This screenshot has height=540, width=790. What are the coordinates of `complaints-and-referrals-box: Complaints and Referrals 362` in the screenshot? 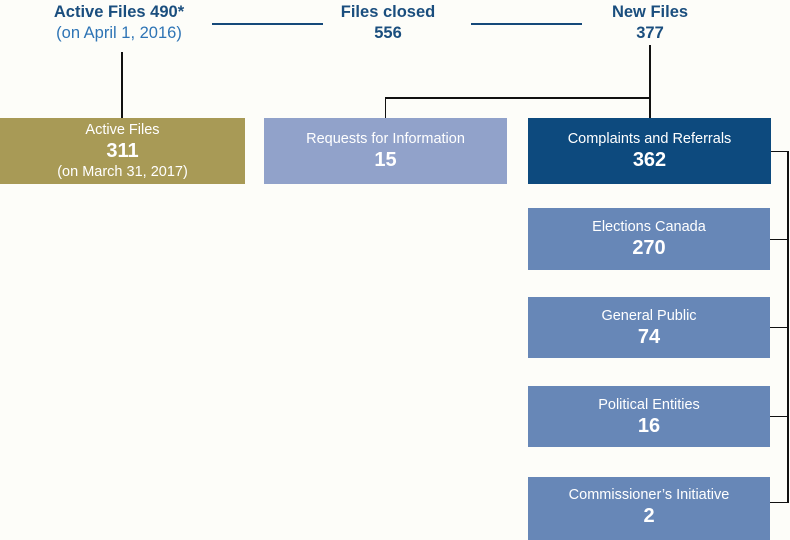 It's located at (649, 151).